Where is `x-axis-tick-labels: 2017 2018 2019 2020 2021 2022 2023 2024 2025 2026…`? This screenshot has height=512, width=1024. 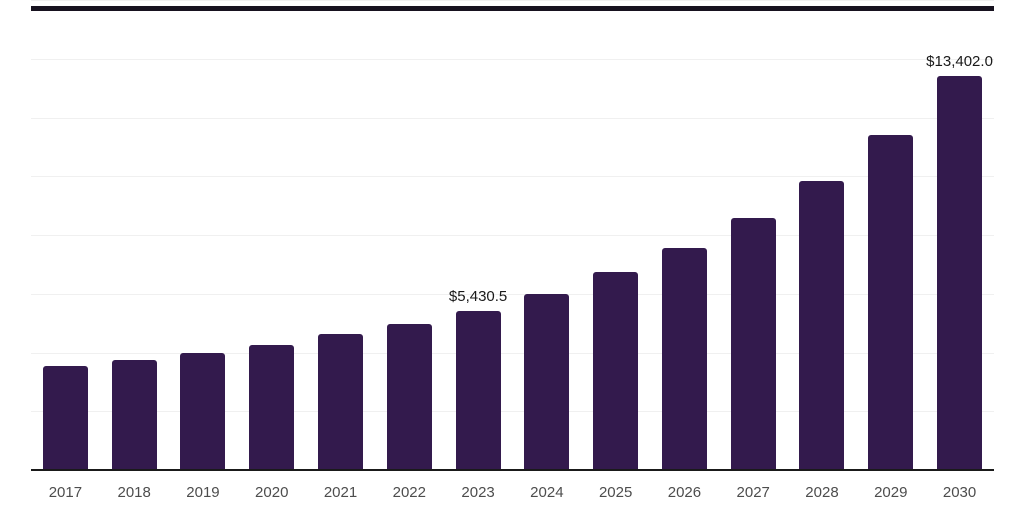 x-axis-tick-labels: 2017 2018 2019 2020 2021 2022 2023 2024 2025 2026… is located at coordinates (512, 491).